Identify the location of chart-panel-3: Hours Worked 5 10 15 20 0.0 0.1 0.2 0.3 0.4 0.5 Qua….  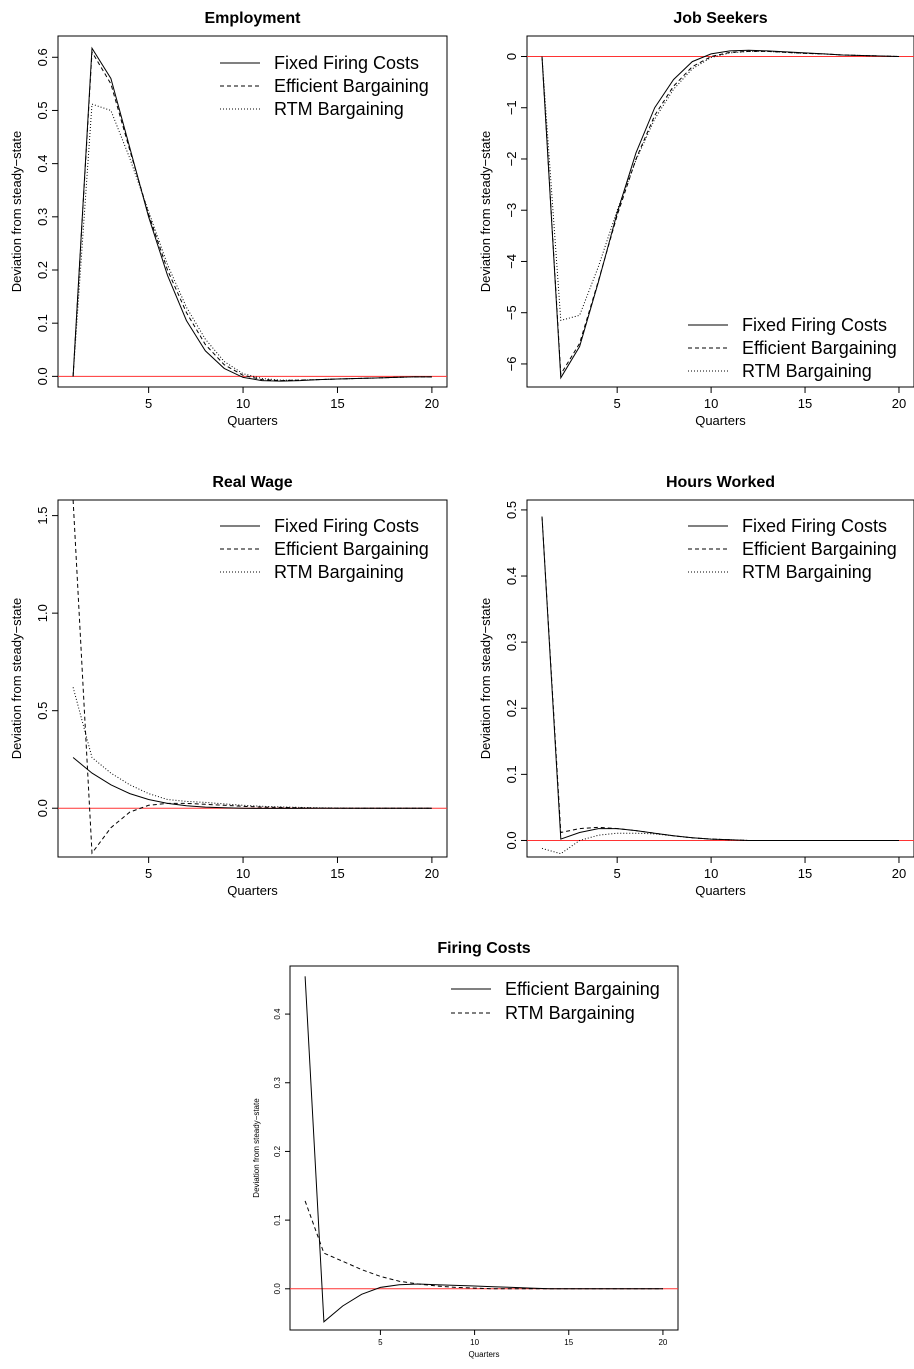
(696, 686).